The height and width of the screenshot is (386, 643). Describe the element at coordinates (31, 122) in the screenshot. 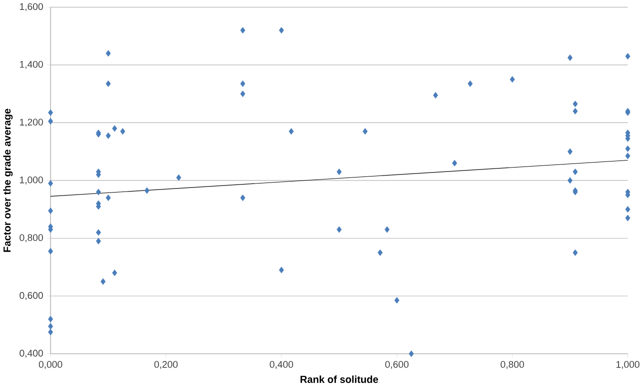

I see `y-tick-label: 1,200` at that location.